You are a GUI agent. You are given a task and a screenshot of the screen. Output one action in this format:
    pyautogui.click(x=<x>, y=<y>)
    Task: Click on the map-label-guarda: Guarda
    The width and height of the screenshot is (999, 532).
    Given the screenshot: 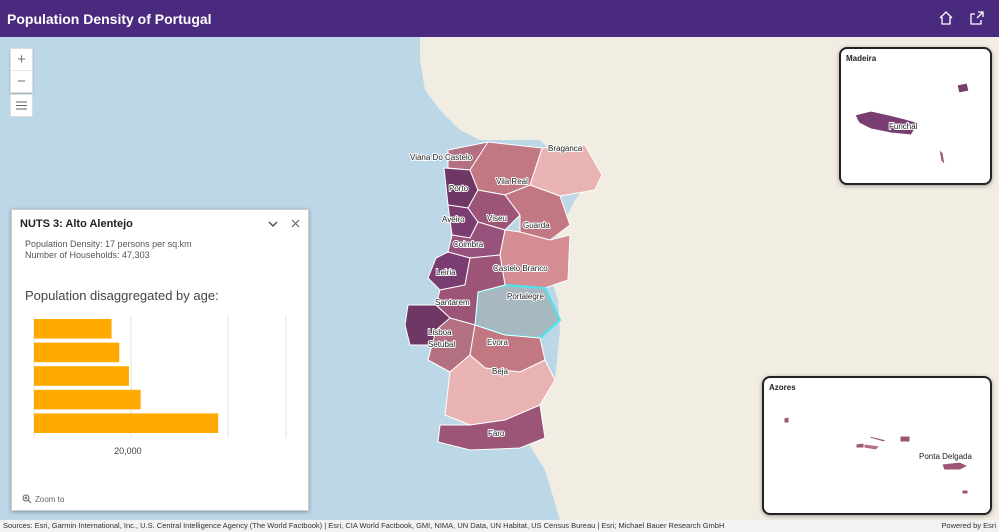 What is the action you would take?
    pyautogui.click(x=536, y=225)
    